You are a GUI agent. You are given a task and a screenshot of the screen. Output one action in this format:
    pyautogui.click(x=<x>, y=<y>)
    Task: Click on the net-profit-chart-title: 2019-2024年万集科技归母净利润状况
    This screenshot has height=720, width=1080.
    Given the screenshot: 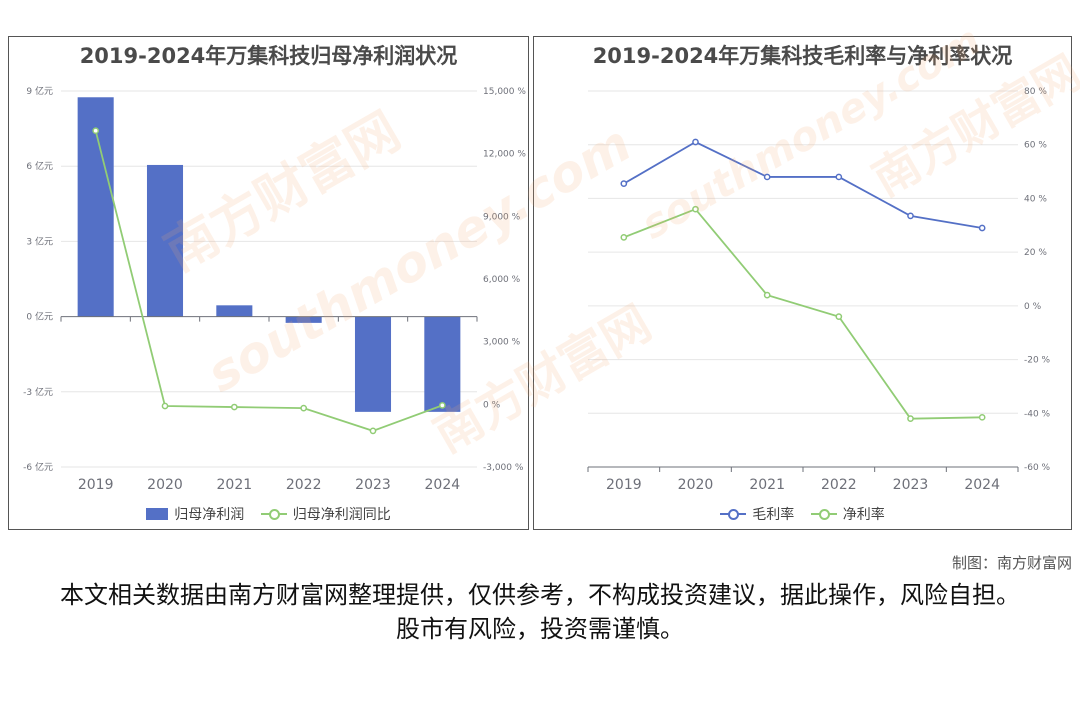 What is the action you would take?
    pyautogui.click(x=268, y=56)
    